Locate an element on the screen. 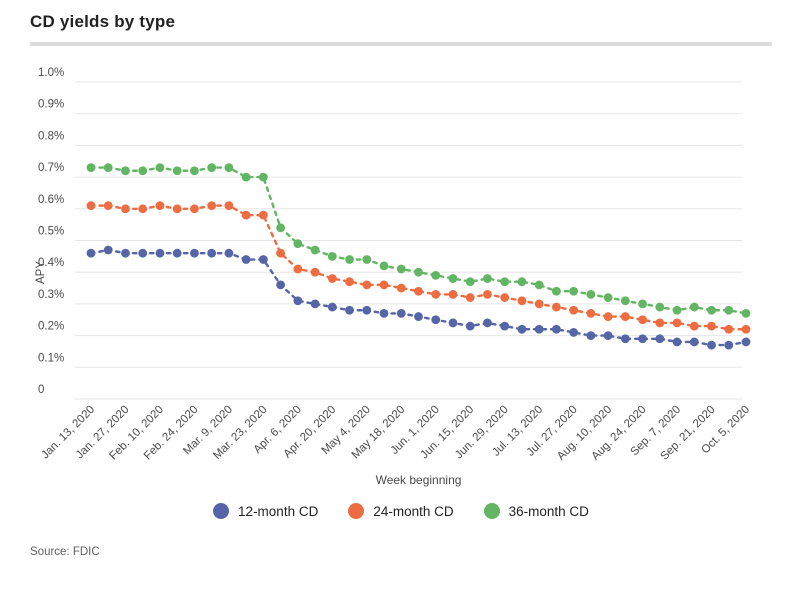 Image resolution: width=800 pixels, height=597 pixels. legend-item-12-month-cd: 12-month CD is located at coordinates (265, 511).